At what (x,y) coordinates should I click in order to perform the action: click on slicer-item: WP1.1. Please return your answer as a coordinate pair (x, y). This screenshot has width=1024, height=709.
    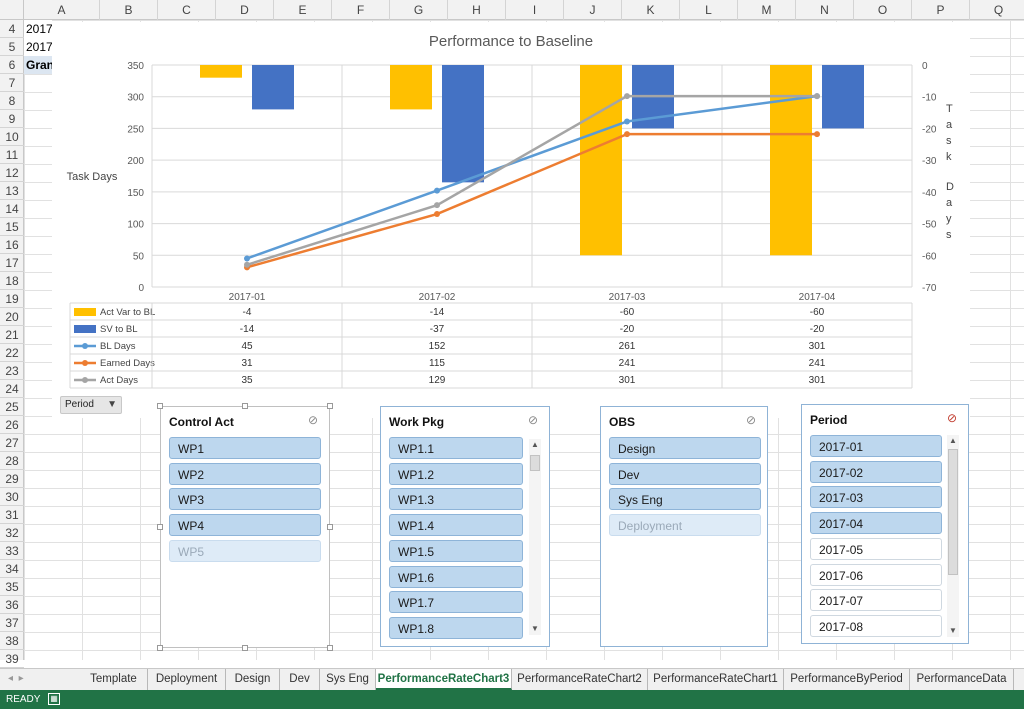
    Looking at the image, I should click on (456, 448).